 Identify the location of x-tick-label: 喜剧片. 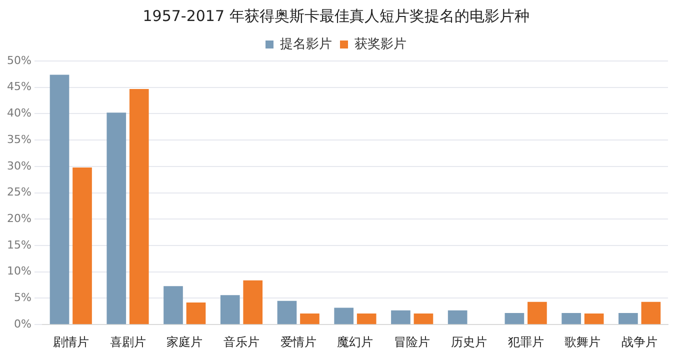
(128, 341).